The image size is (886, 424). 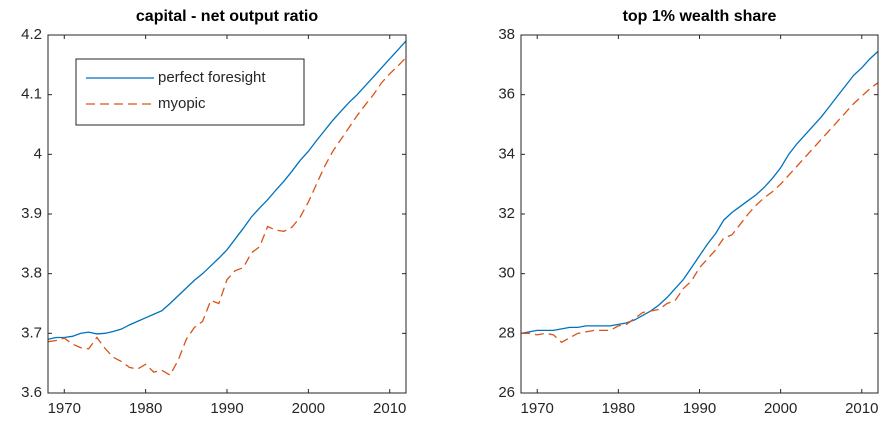 What do you see at coordinates (506, 273) in the screenshot?
I see `y-tick-label: 30` at bounding box center [506, 273].